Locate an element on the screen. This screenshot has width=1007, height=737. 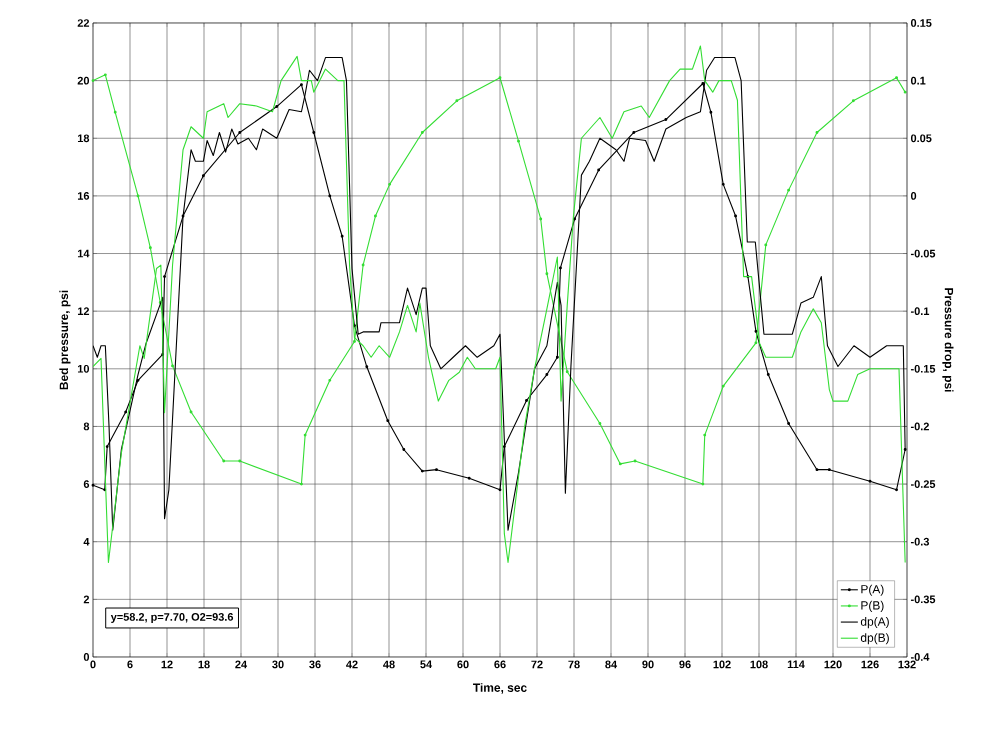
x-tick-label: 66 is located at coordinates (500, 664).